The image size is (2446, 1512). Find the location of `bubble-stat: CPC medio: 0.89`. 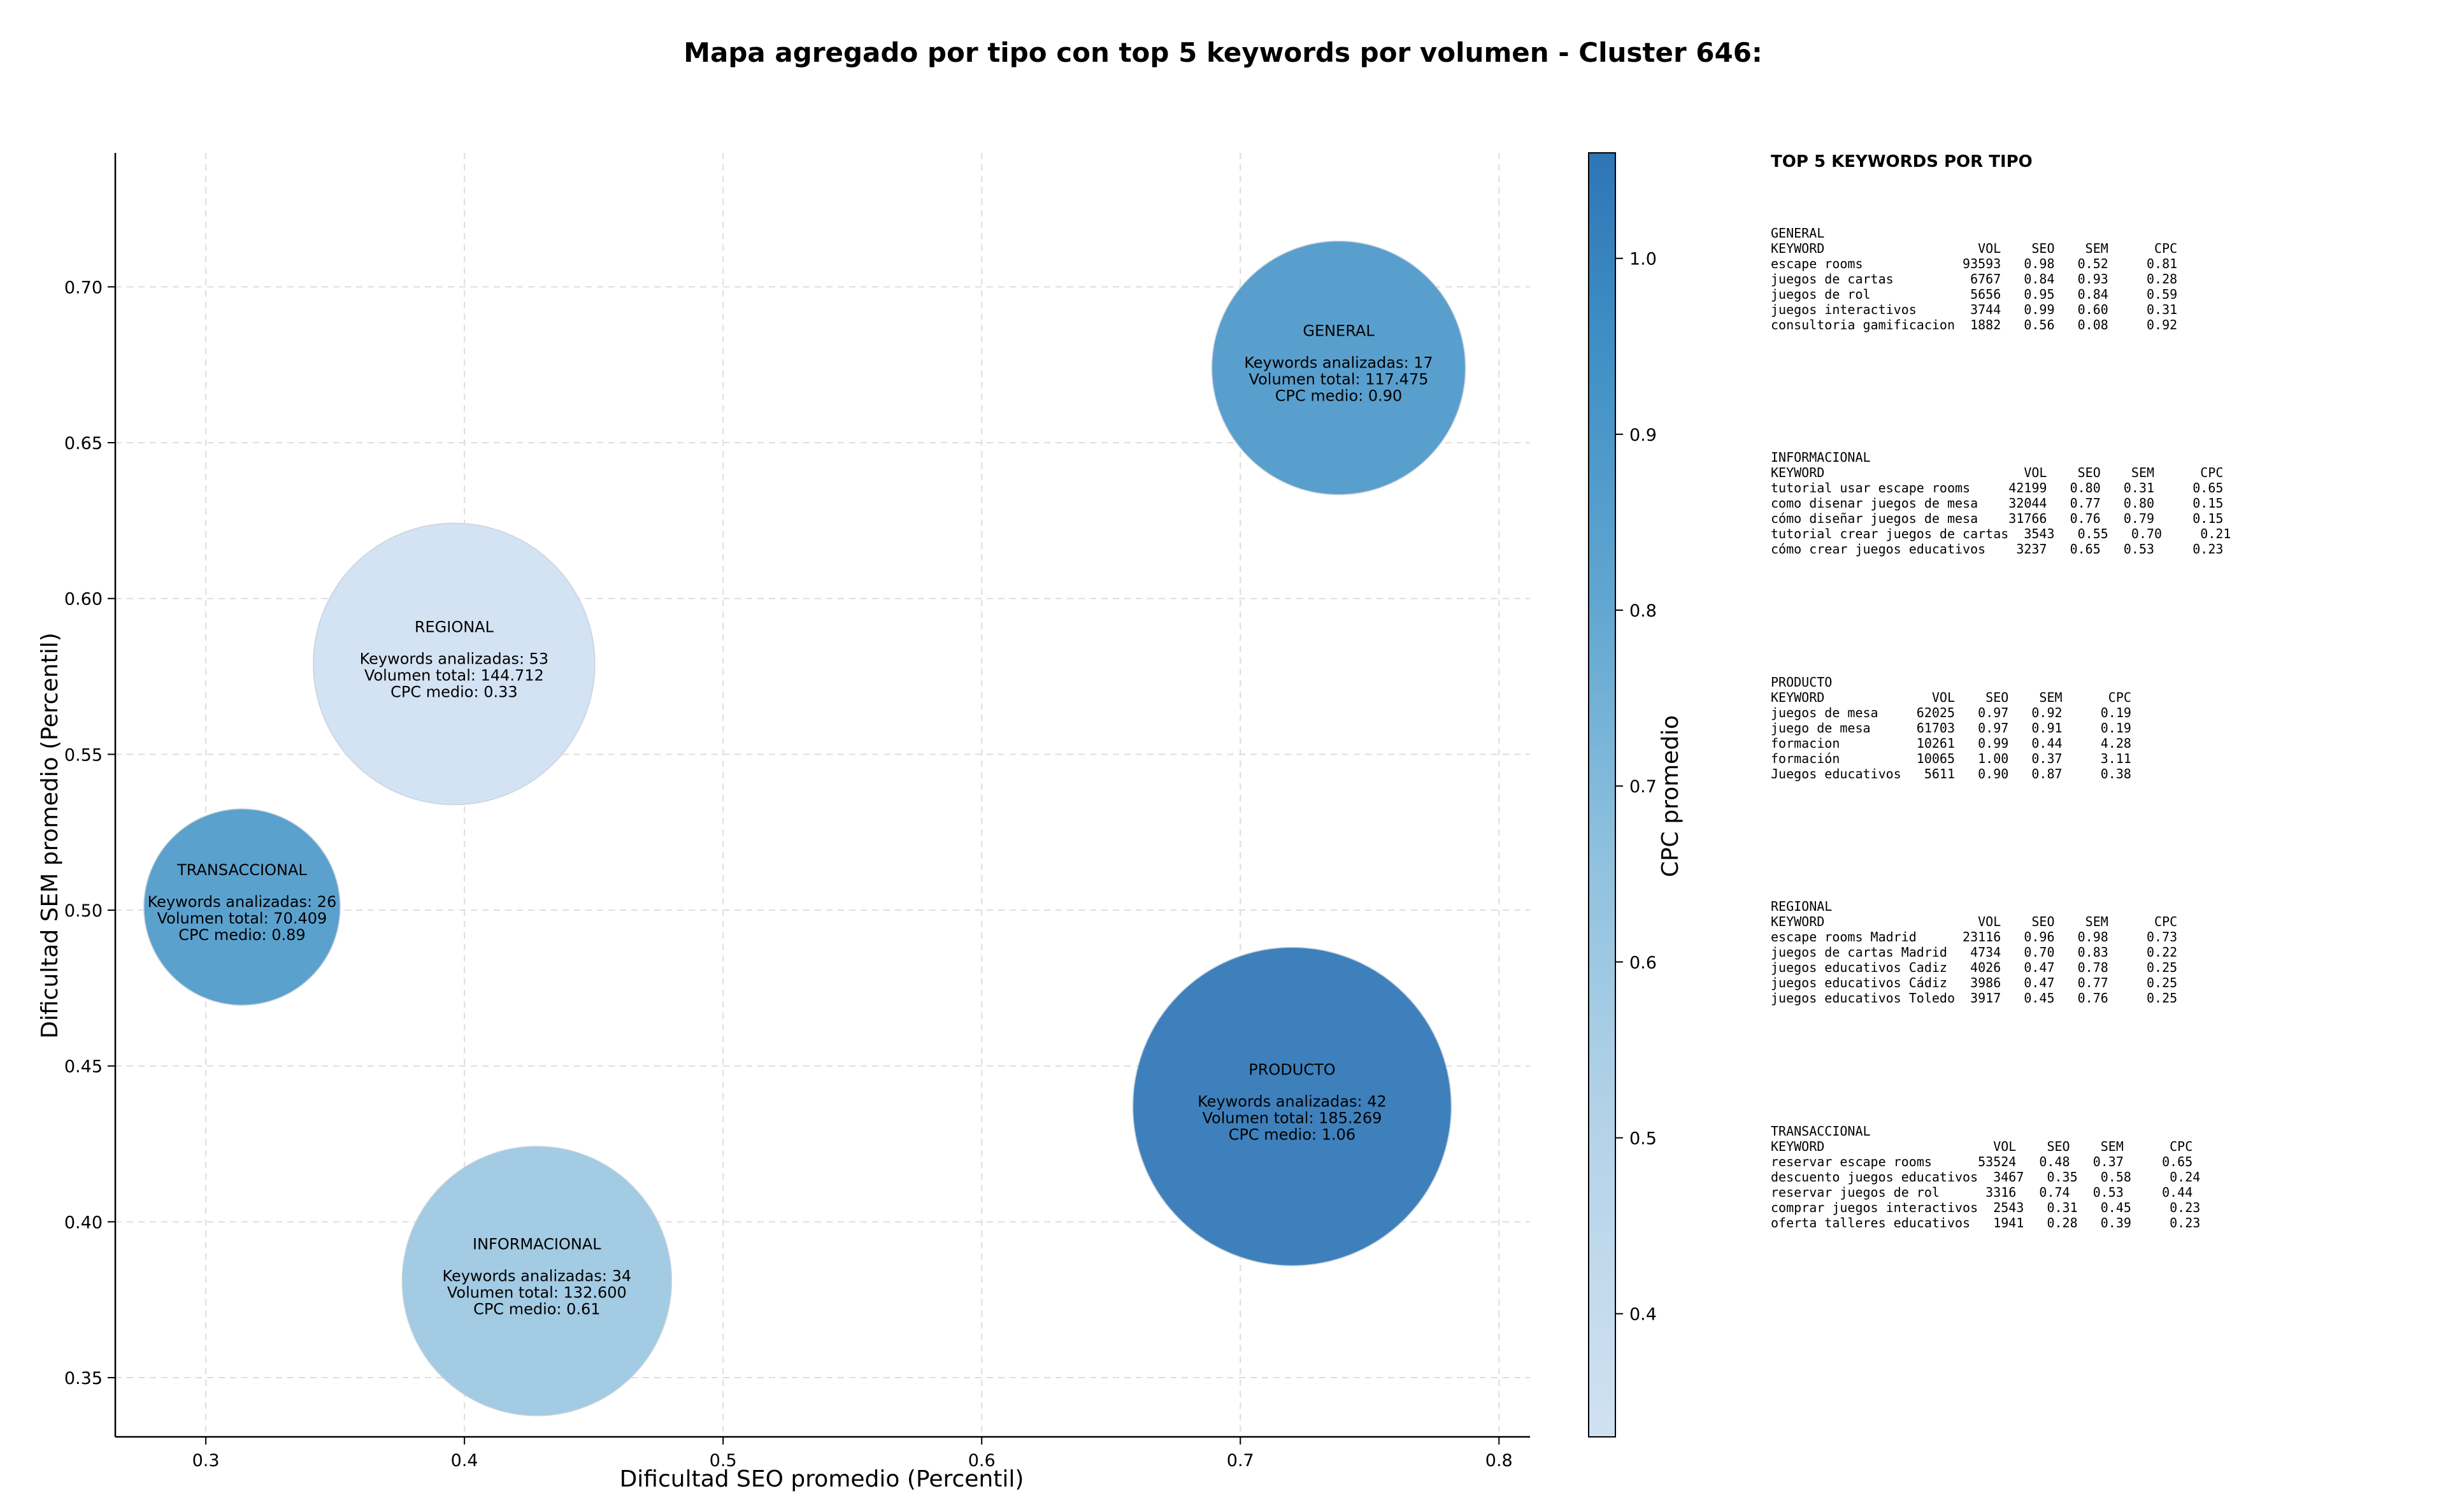

bubble-stat: CPC medio: 0.89 is located at coordinates (242, 935).